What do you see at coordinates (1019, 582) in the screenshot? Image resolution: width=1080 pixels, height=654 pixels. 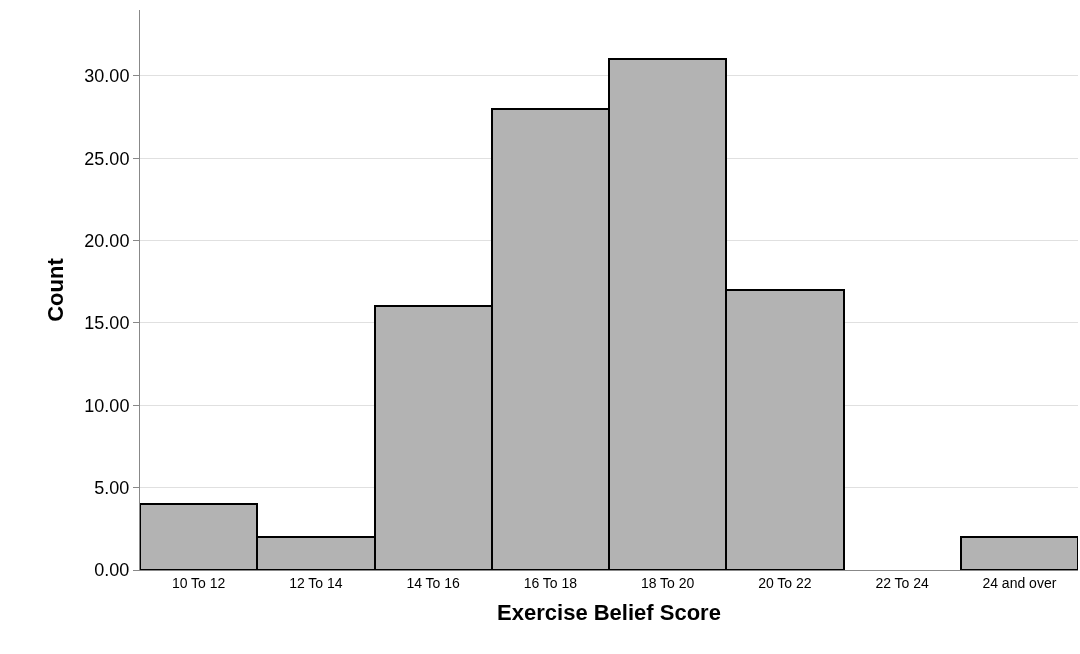 I see `x-tick-label: 24 and over` at bounding box center [1019, 582].